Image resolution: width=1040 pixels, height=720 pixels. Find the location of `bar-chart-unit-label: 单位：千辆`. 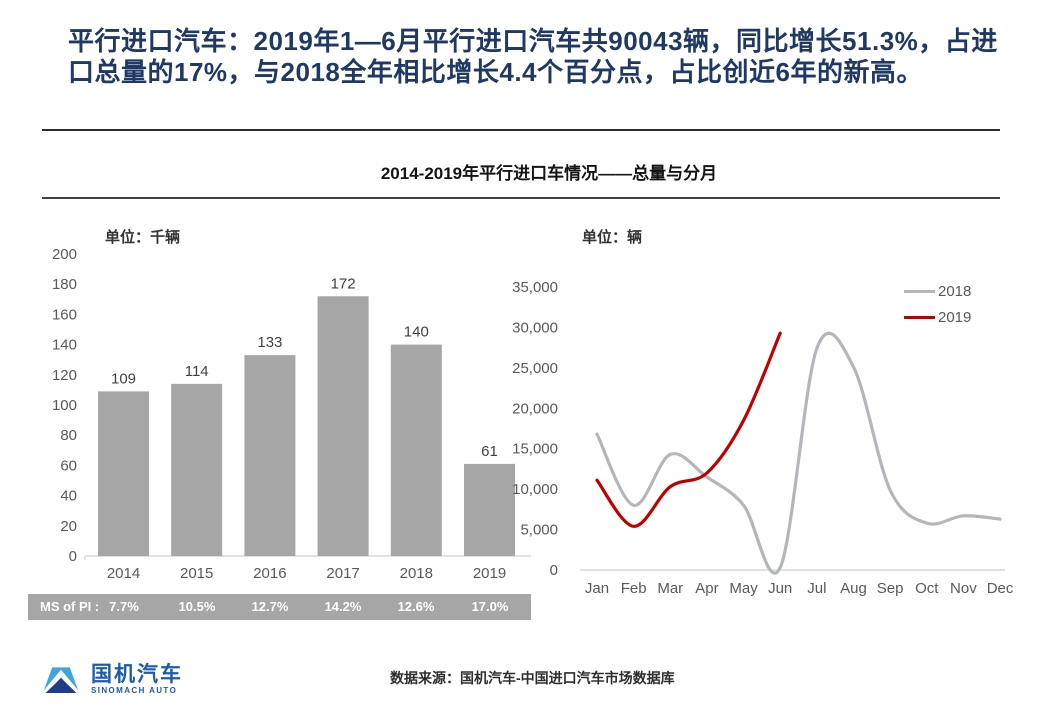

bar-chart-unit-label: 单位：千辆 is located at coordinates (143, 237).